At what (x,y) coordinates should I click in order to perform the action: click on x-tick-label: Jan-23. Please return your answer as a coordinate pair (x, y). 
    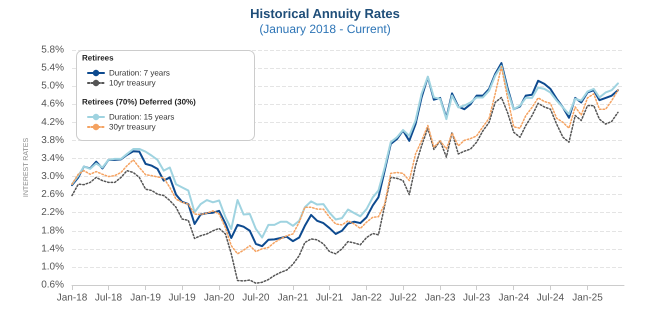
    Looking at the image, I should click on (440, 298).